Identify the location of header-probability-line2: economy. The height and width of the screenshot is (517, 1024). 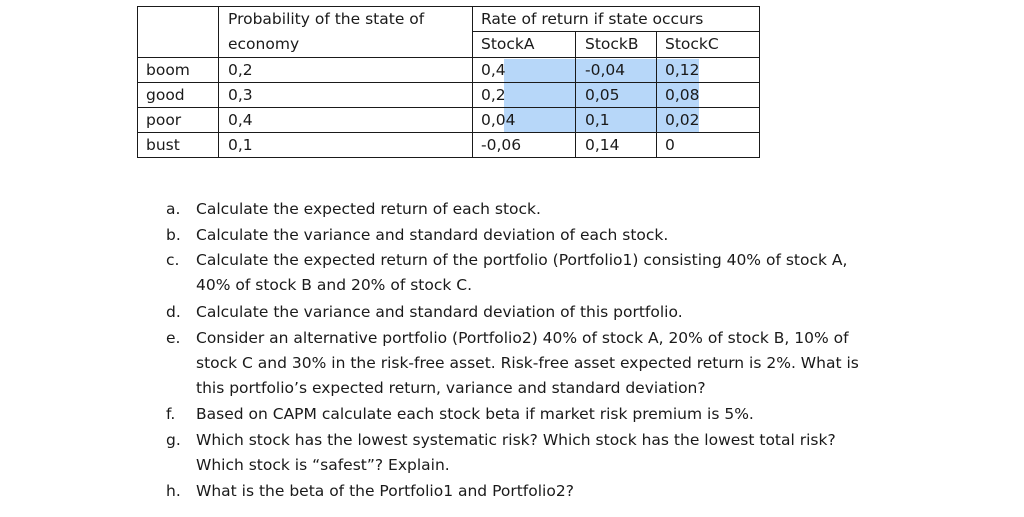
(264, 44).